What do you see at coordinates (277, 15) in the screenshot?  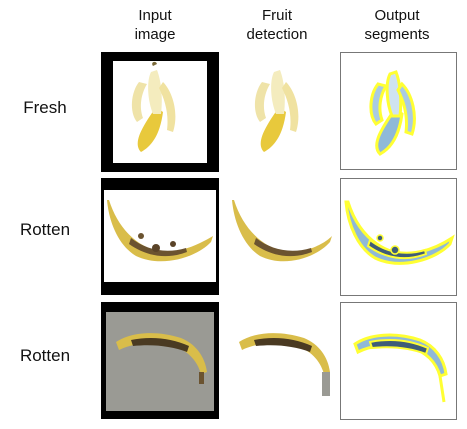 I see `header-detection-line1: Fruit` at bounding box center [277, 15].